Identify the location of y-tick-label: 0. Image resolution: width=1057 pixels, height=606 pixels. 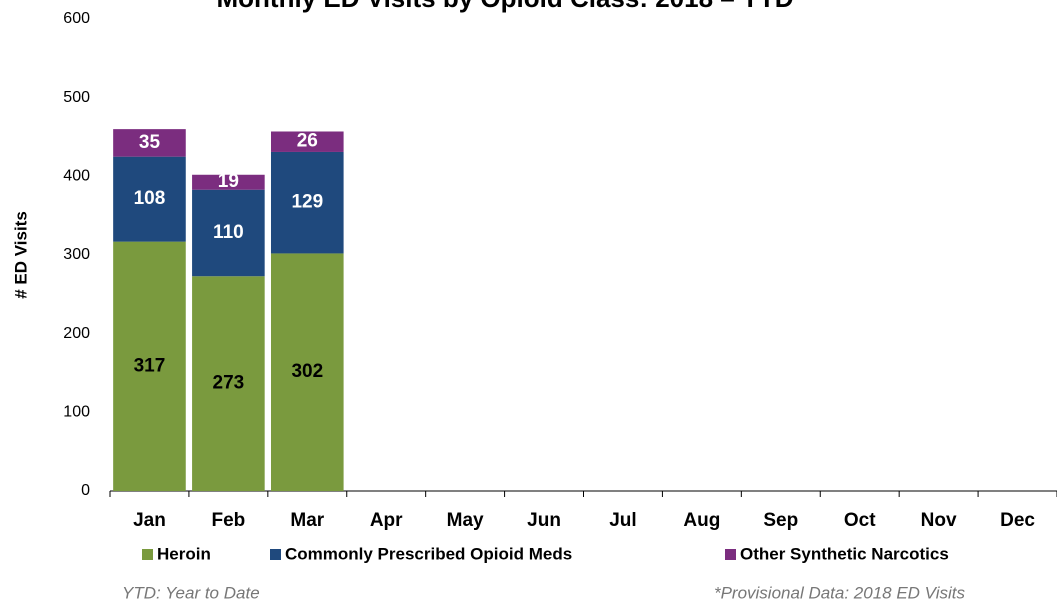
(85, 490).